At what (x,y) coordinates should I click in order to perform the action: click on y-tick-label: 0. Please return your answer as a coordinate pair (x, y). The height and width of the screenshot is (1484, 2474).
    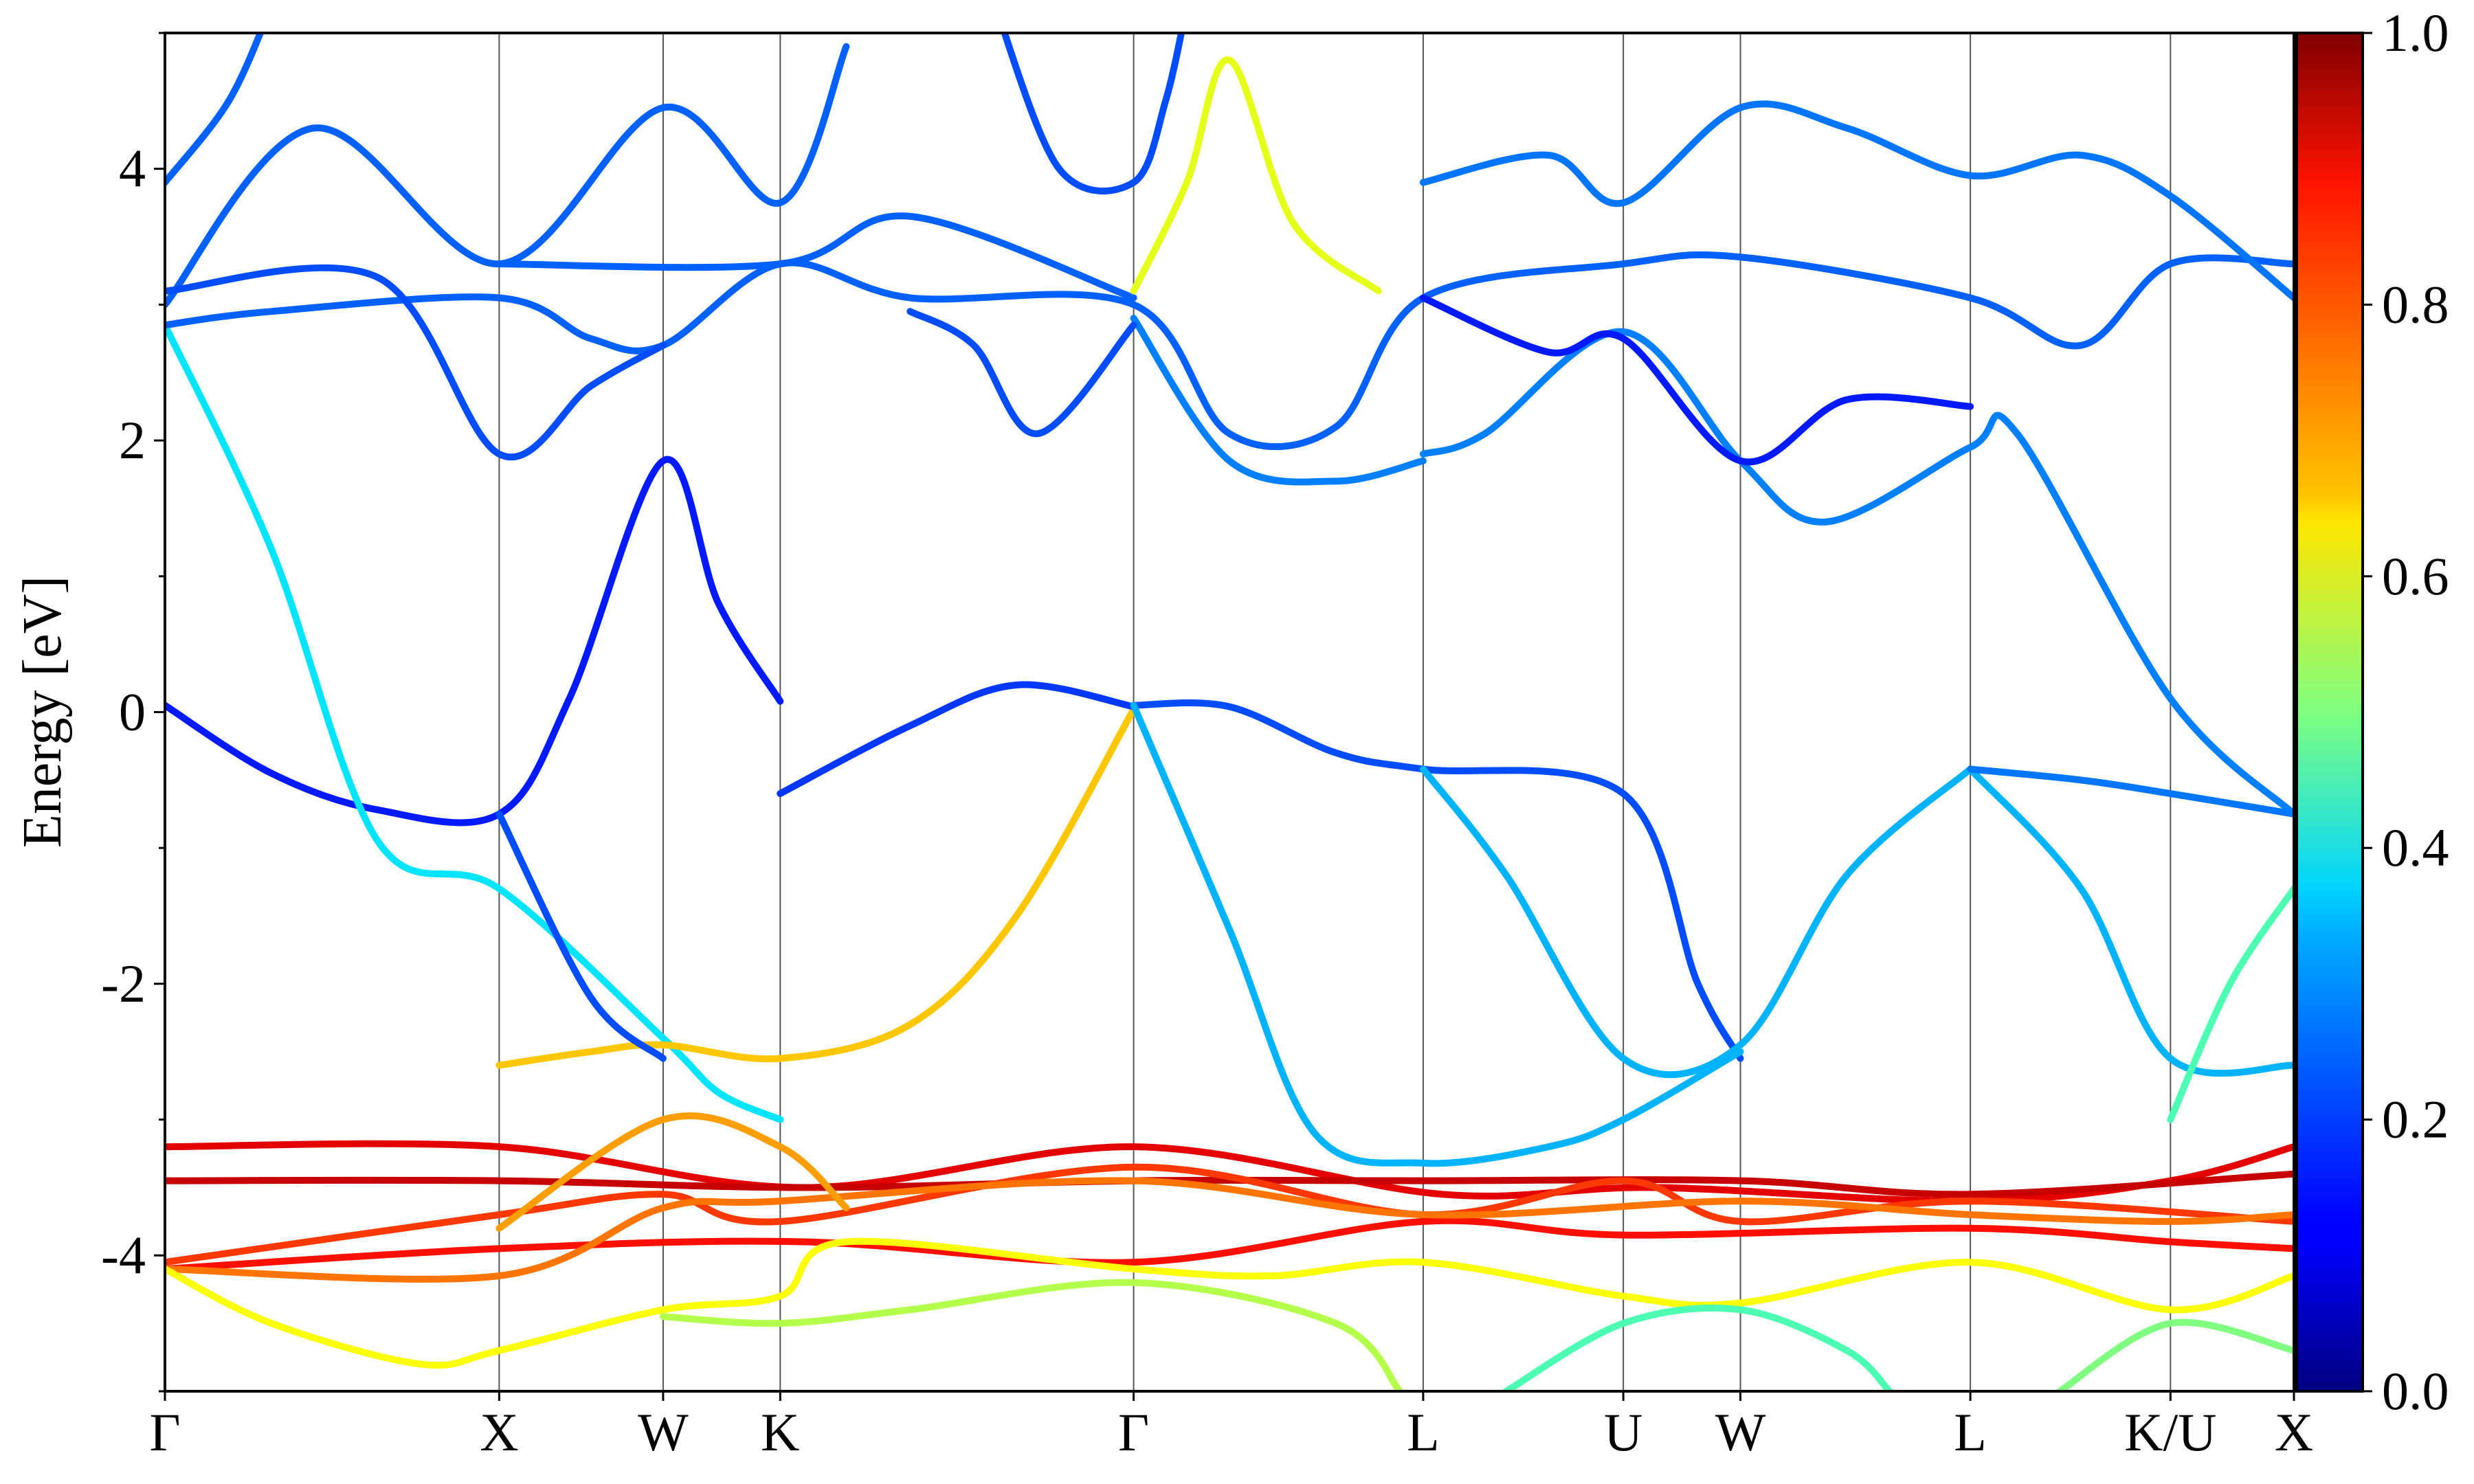
    Looking at the image, I should click on (132, 712).